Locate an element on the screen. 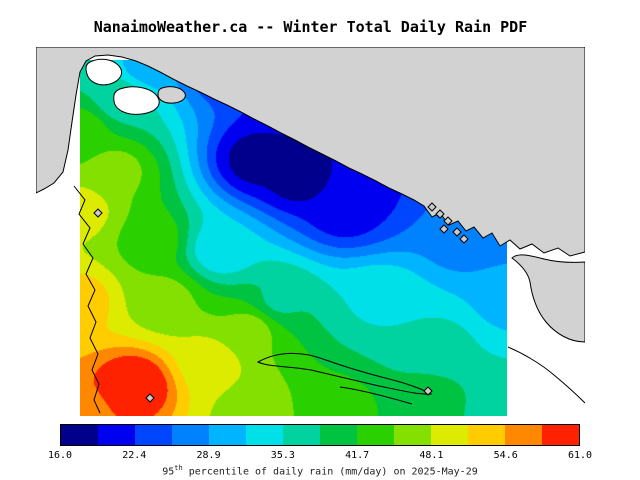 This screenshot has width=640, height=480. colorbar-tick-label: 54.6 is located at coordinates (505, 455).